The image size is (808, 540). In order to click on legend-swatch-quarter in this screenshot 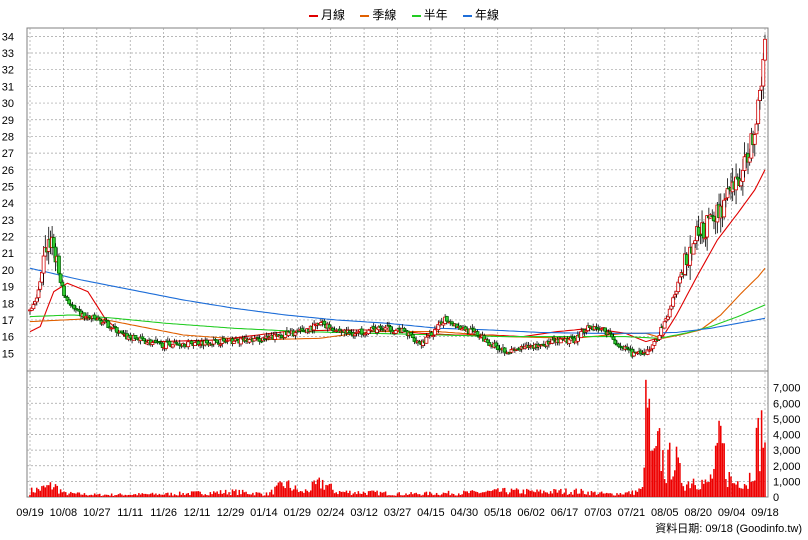, I will do `click(365, 15)`.